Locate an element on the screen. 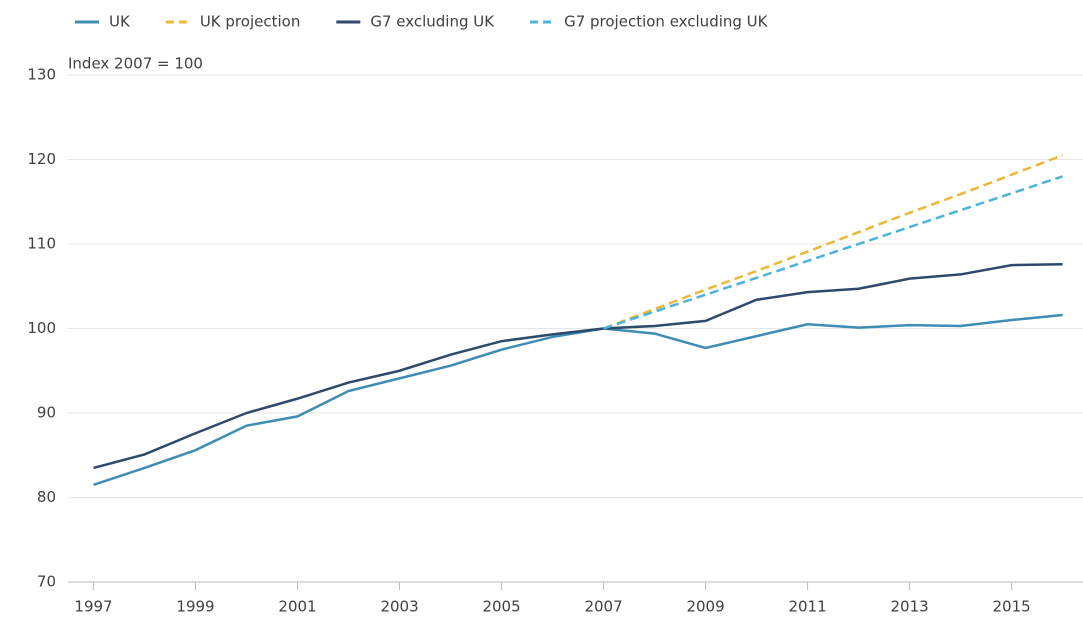 The image size is (1083, 619). annotation: Index 2007 = 100 is located at coordinates (135, 64).